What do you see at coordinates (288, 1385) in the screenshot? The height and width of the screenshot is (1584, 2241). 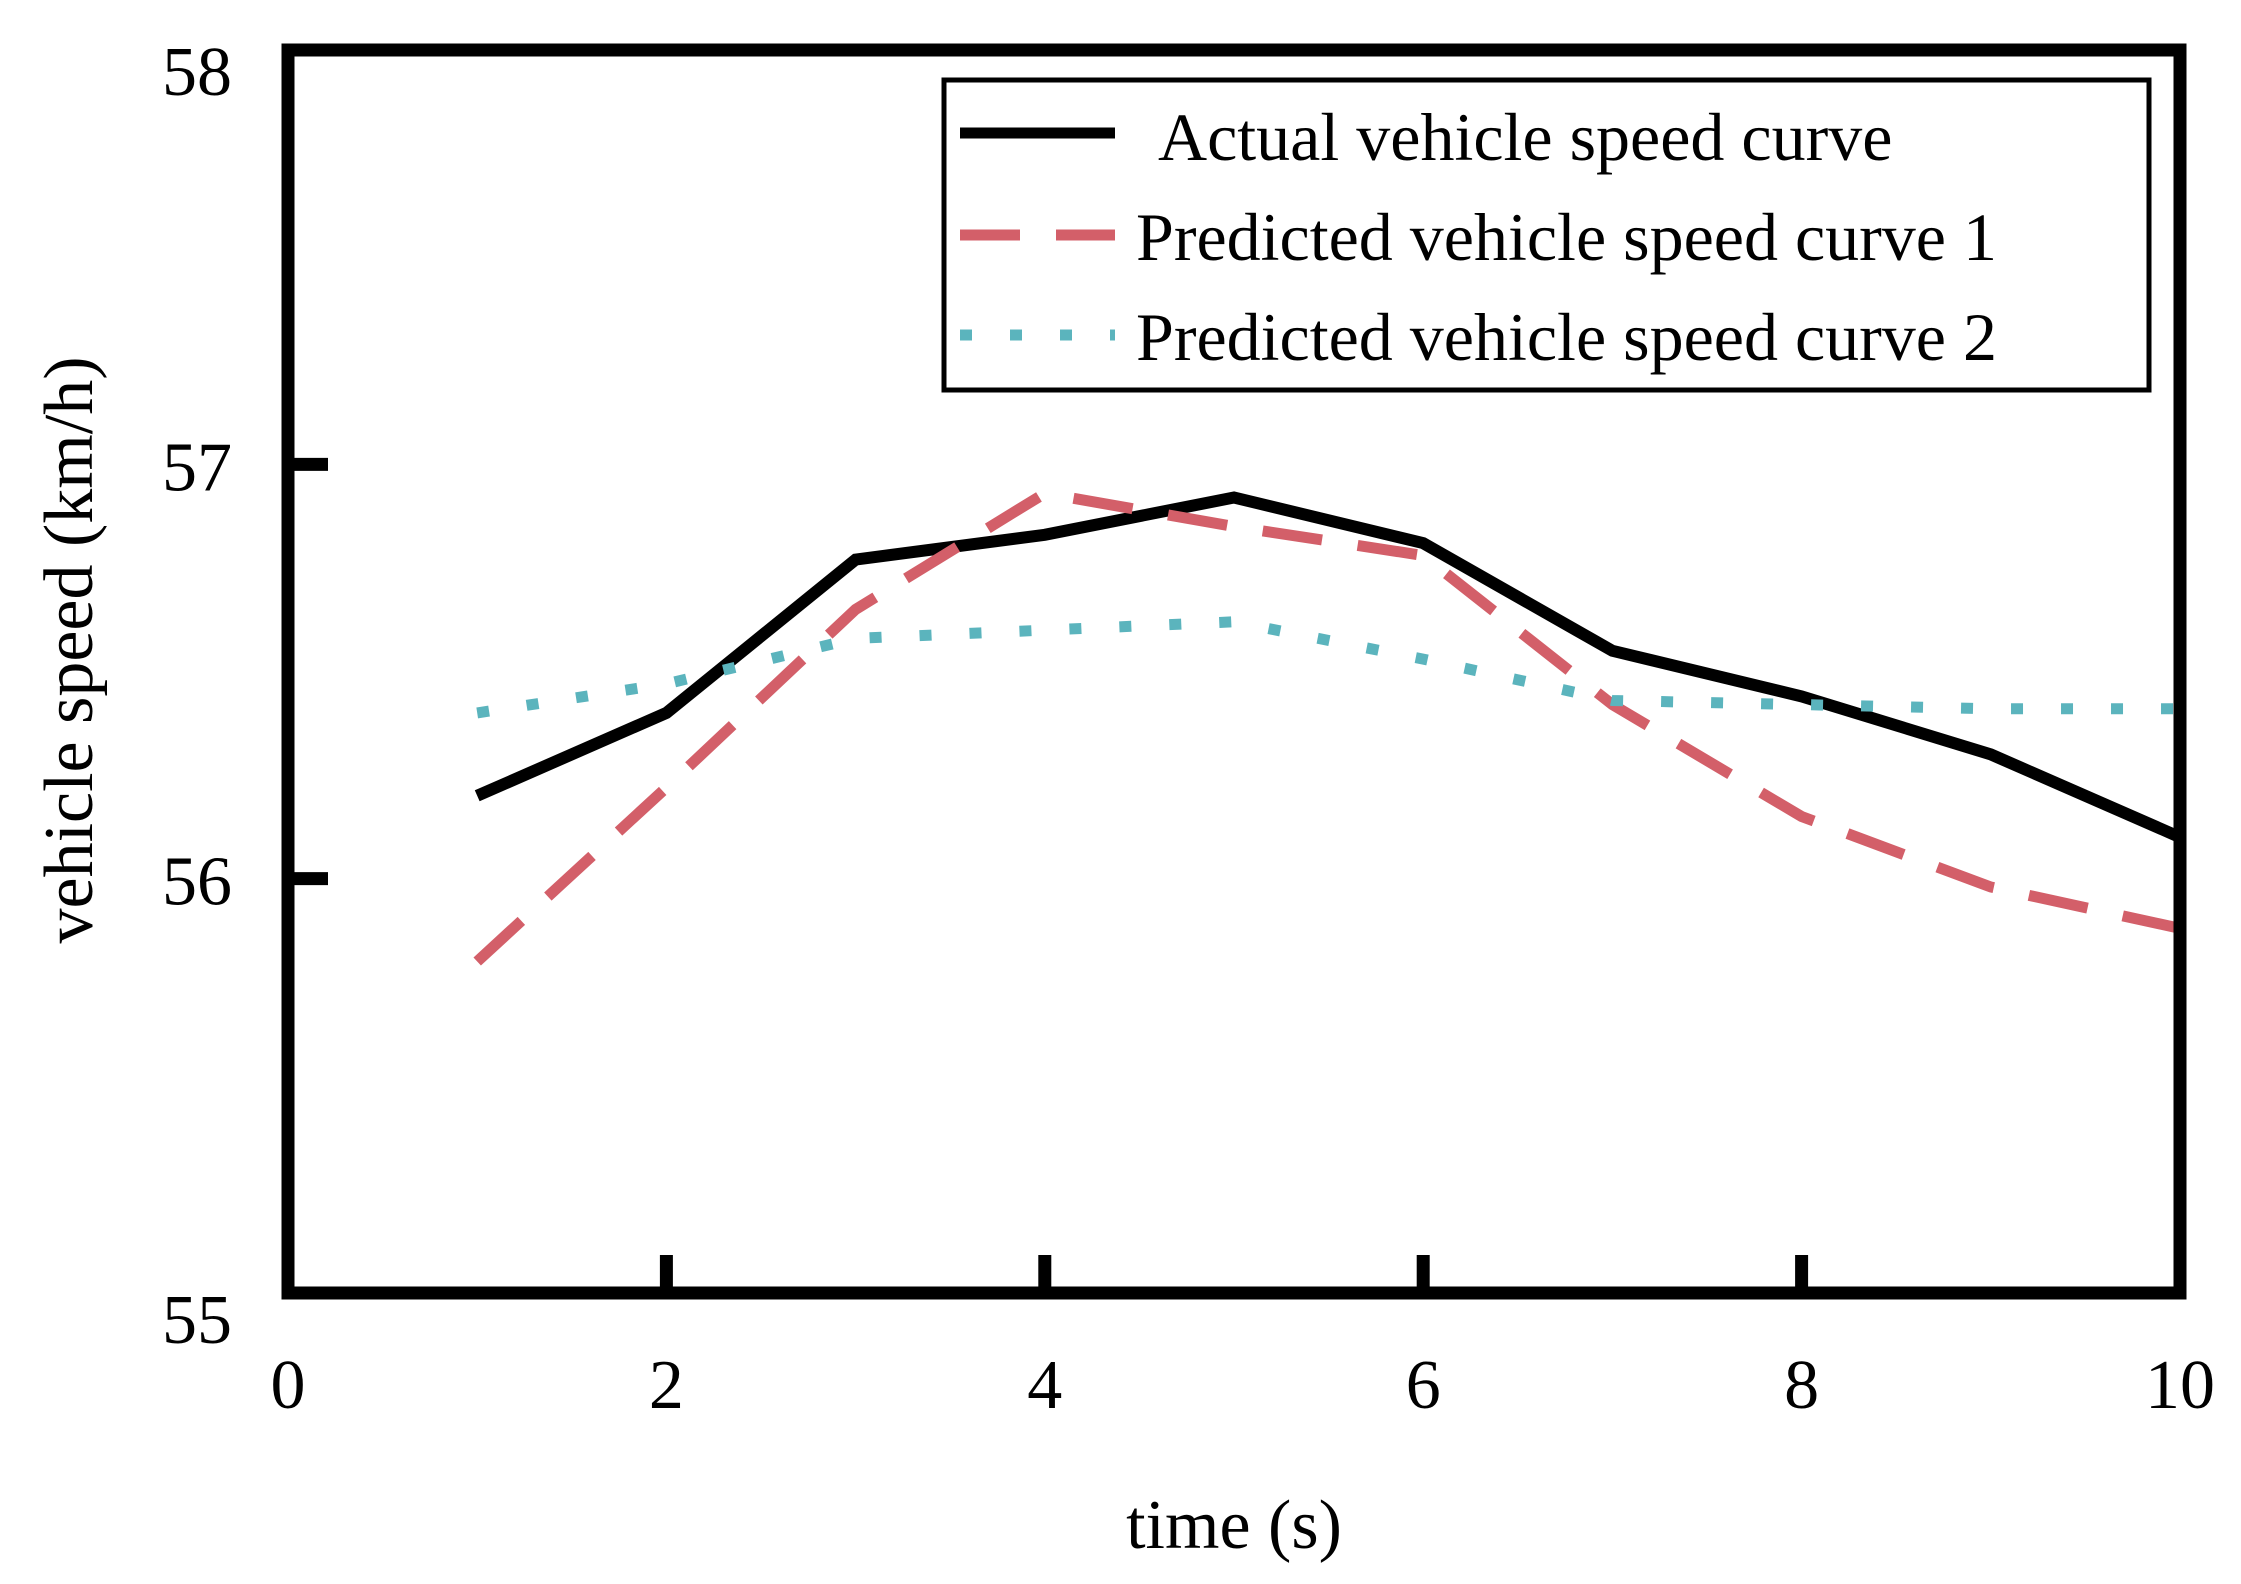 I see `x-tick-label-0: 0` at bounding box center [288, 1385].